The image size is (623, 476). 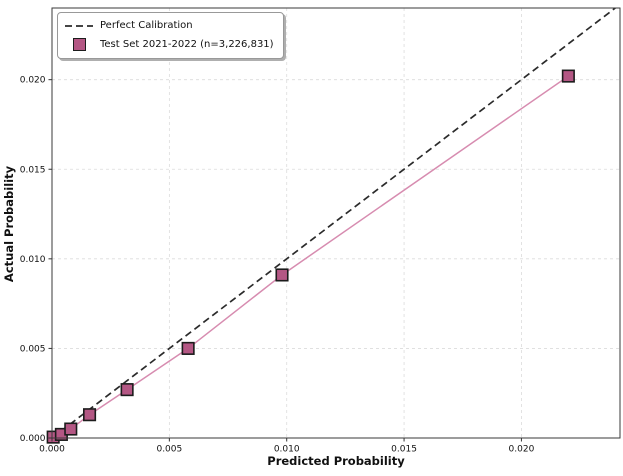 What do you see at coordinates (33, 170) in the screenshot?
I see `y-tick-label: 0.015` at bounding box center [33, 170].